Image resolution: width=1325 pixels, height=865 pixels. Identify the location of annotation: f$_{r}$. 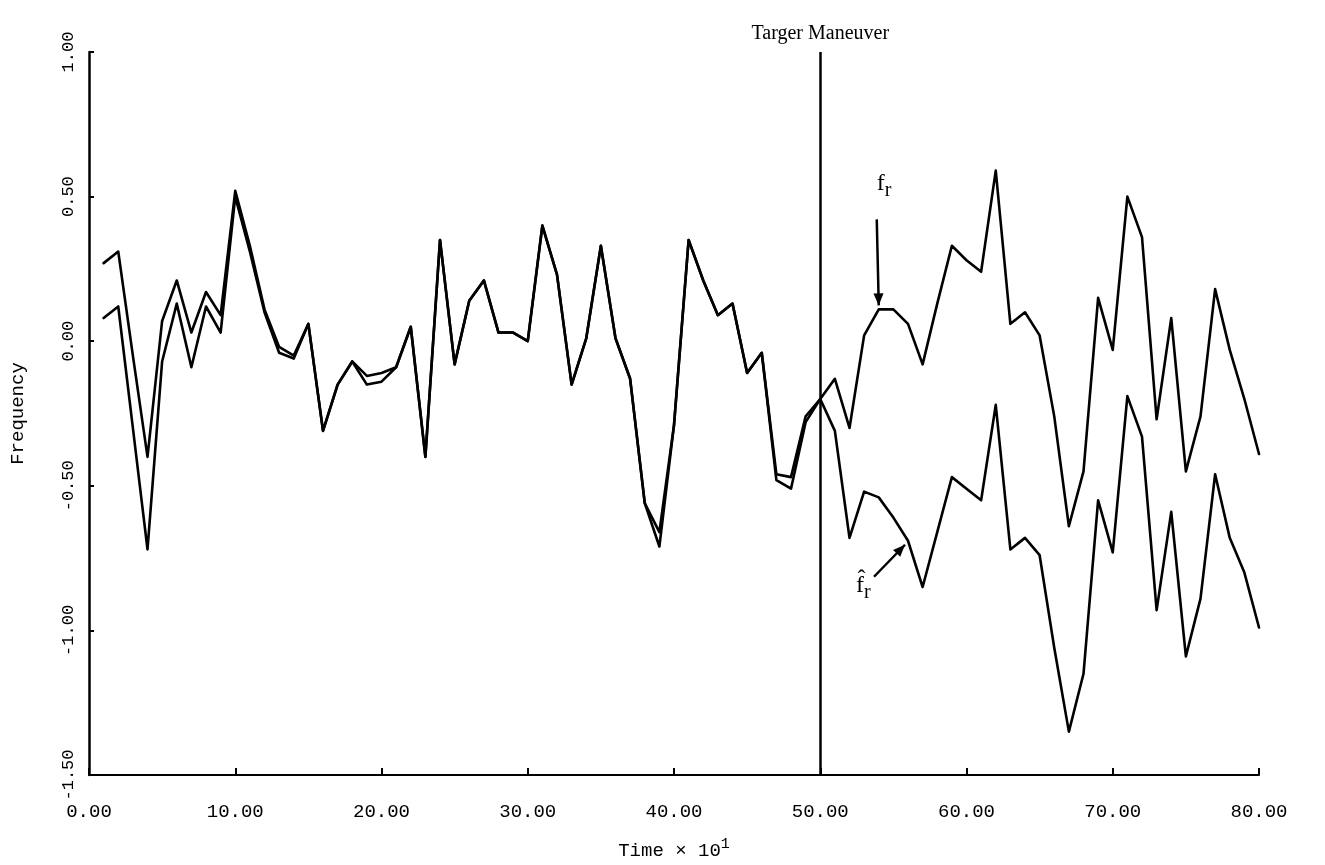
(884, 185).